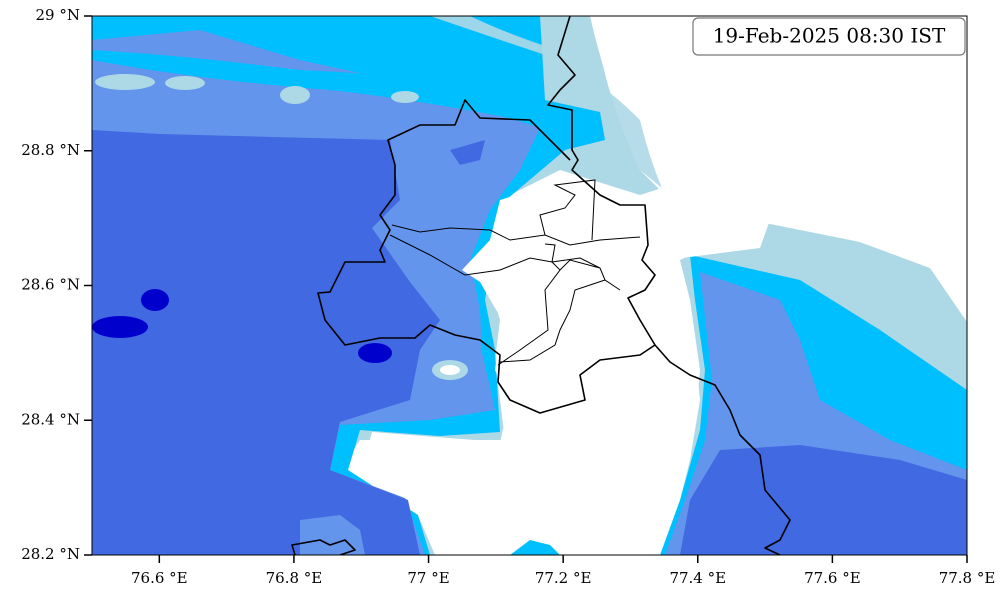  Describe the element at coordinates (58, 15) in the screenshot. I see `y-tick-label: 29 °N` at that location.